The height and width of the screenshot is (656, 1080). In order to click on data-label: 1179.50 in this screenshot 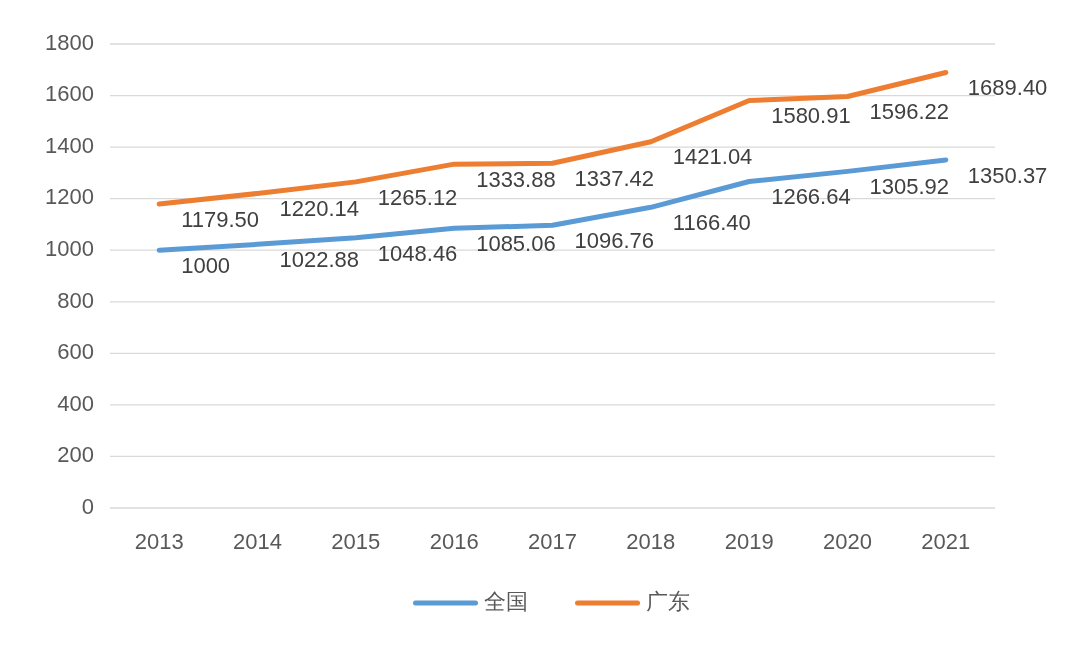, I will do `click(220, 219)`.